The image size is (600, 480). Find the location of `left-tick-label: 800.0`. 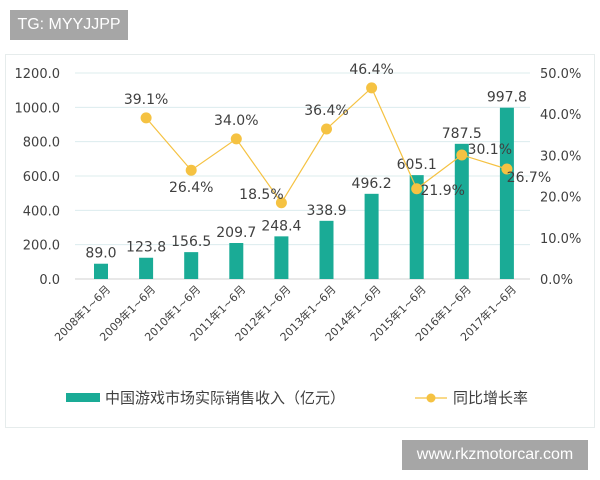

left-tick-label: 800.0 is located at coordinates (41, 143).